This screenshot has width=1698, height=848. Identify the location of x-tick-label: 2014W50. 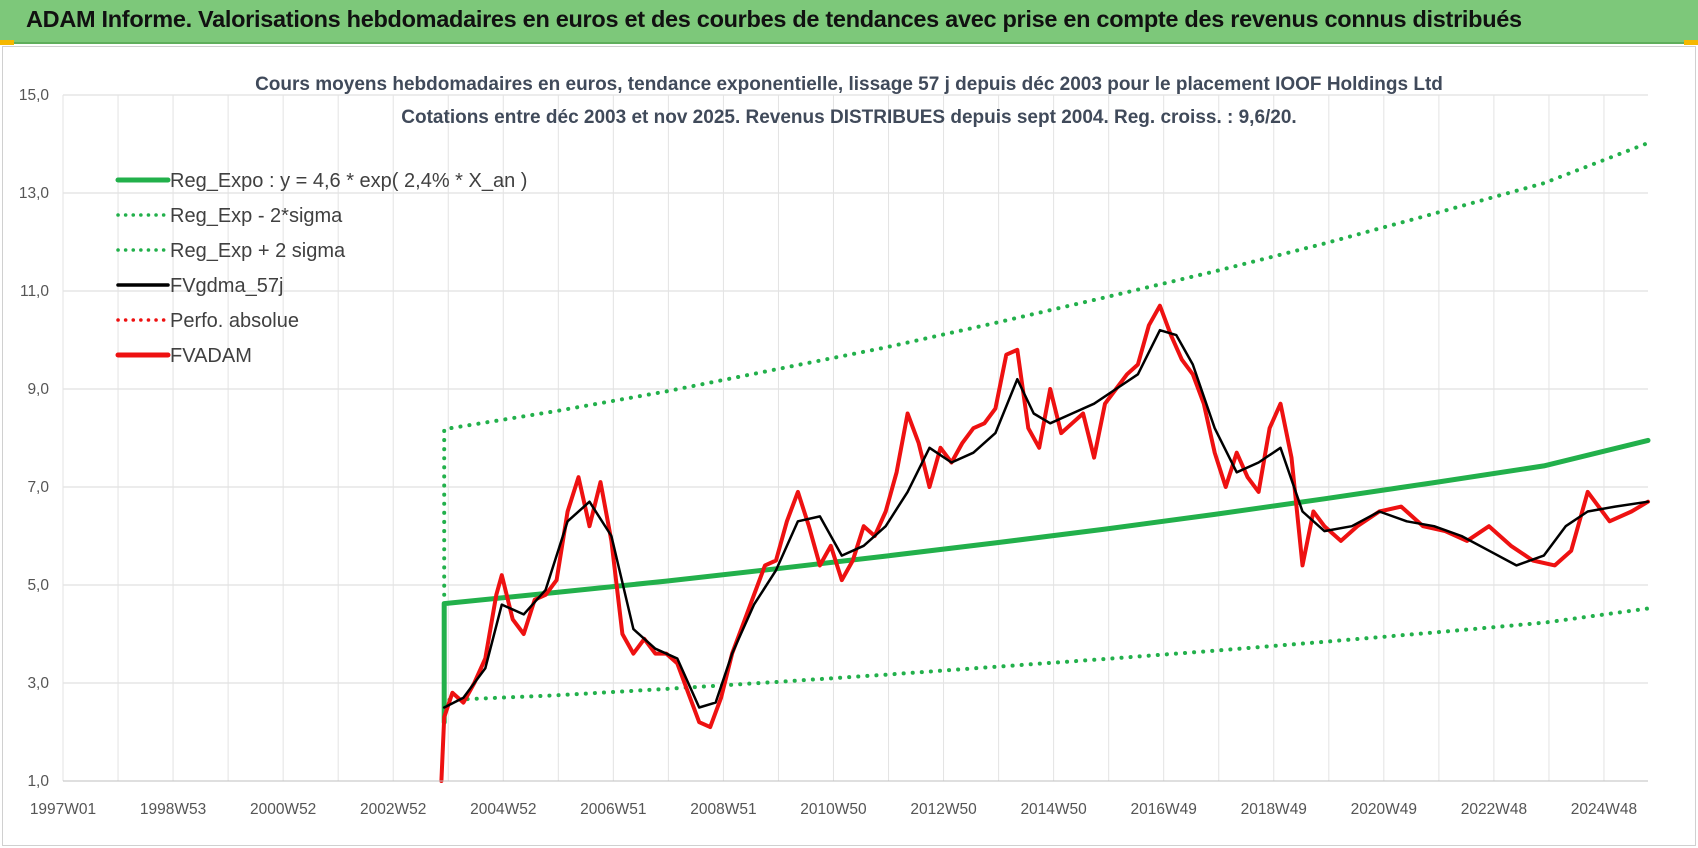
(1053, 809).